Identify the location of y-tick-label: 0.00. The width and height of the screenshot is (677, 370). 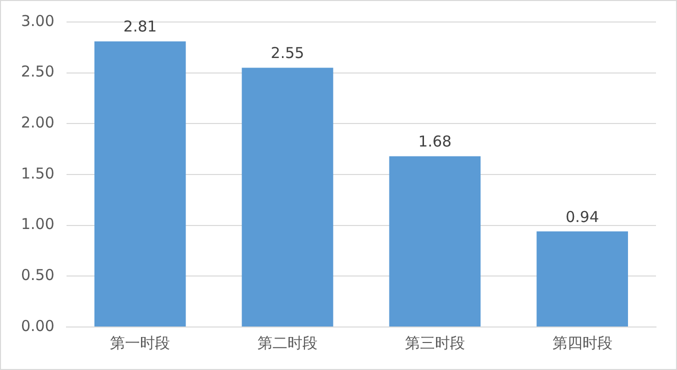
(37, 325).